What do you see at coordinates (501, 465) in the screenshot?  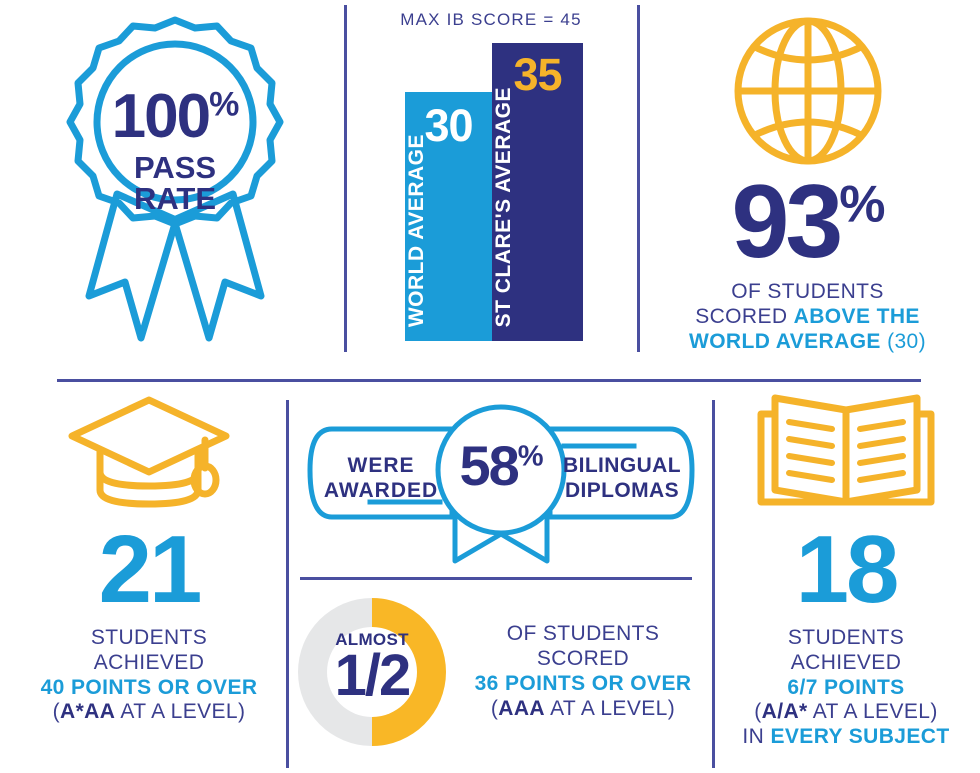 I see `bilingual-percent: 58%` at bounding box center [501, 465].